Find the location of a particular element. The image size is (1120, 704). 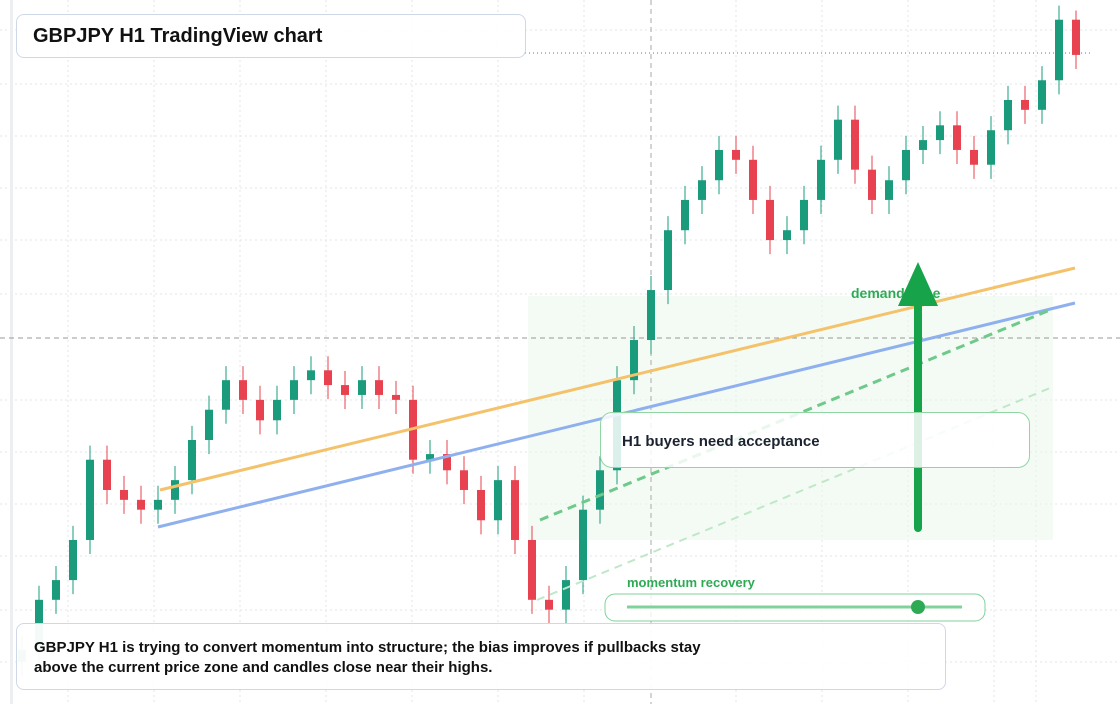

chart-title: GBPJPY H1 TradingView chart is located at coordinates (271, 36).